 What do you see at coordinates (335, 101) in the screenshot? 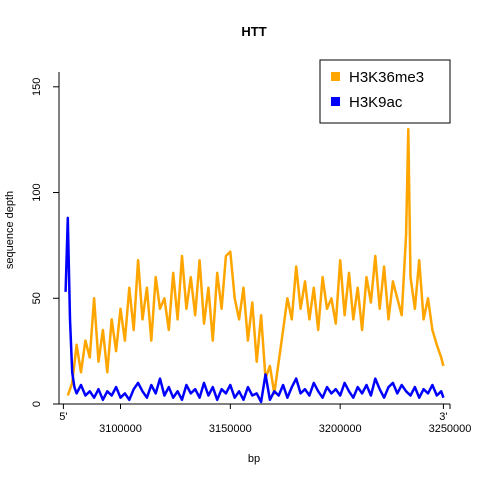
I see `legend-swatch-h3k9ac` at bounding box center [335, 101].